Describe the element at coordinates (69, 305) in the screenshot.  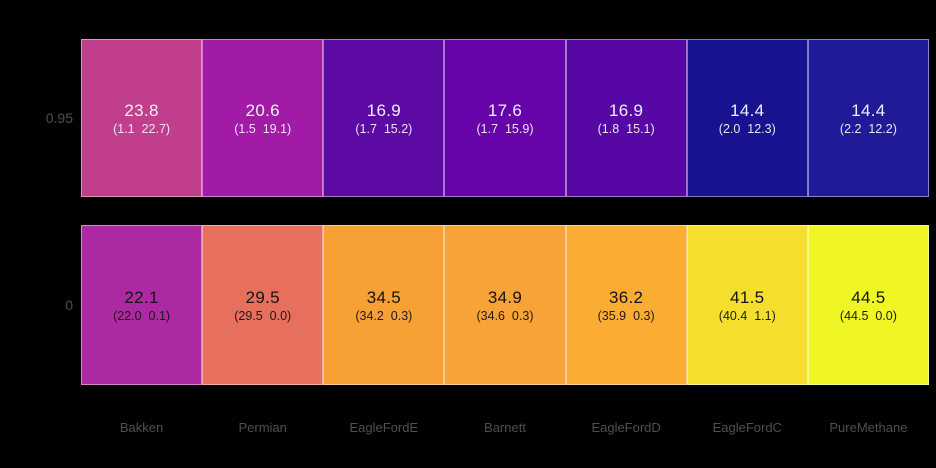
I see `y-tick-label-0: 0` at that location.